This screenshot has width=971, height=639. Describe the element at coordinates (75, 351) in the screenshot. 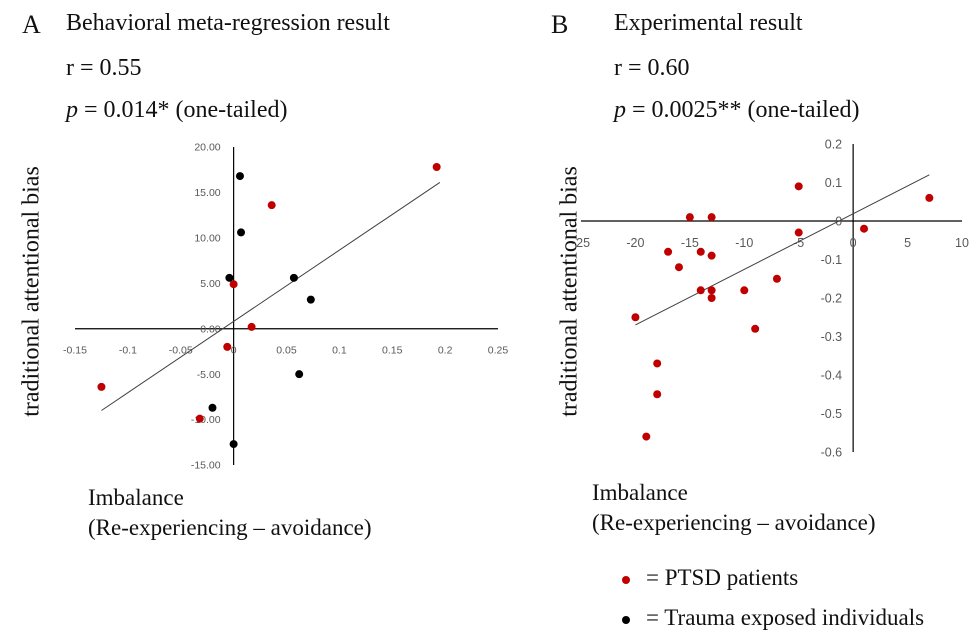

I see `panel-a-x-tick-label: -0.15` at that location.